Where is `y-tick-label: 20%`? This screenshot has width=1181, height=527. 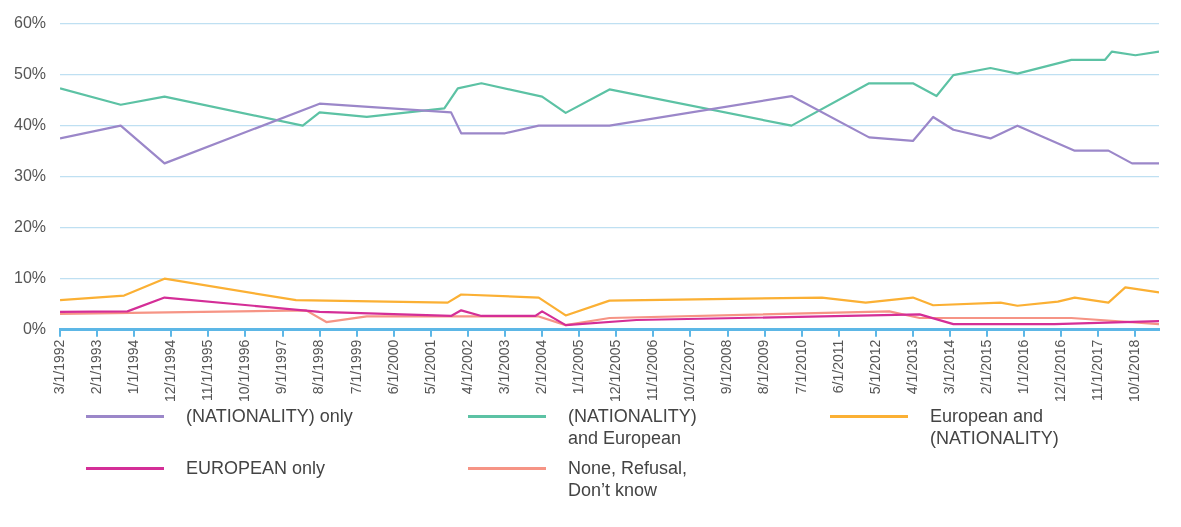
y-tick-label: 20% is located at coordinates (30, 227).